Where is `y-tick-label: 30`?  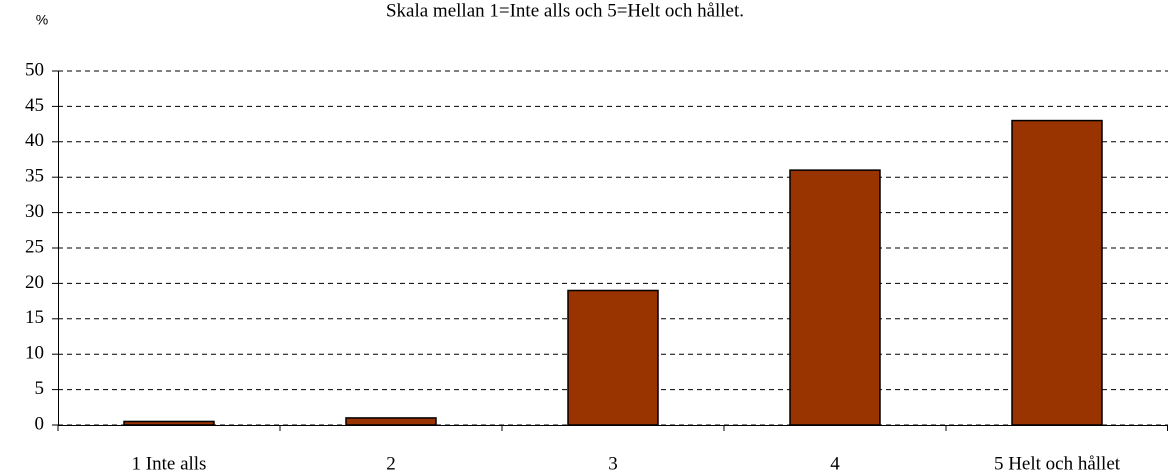
y-tick-label: 30 is located at coordinates (34, 211).